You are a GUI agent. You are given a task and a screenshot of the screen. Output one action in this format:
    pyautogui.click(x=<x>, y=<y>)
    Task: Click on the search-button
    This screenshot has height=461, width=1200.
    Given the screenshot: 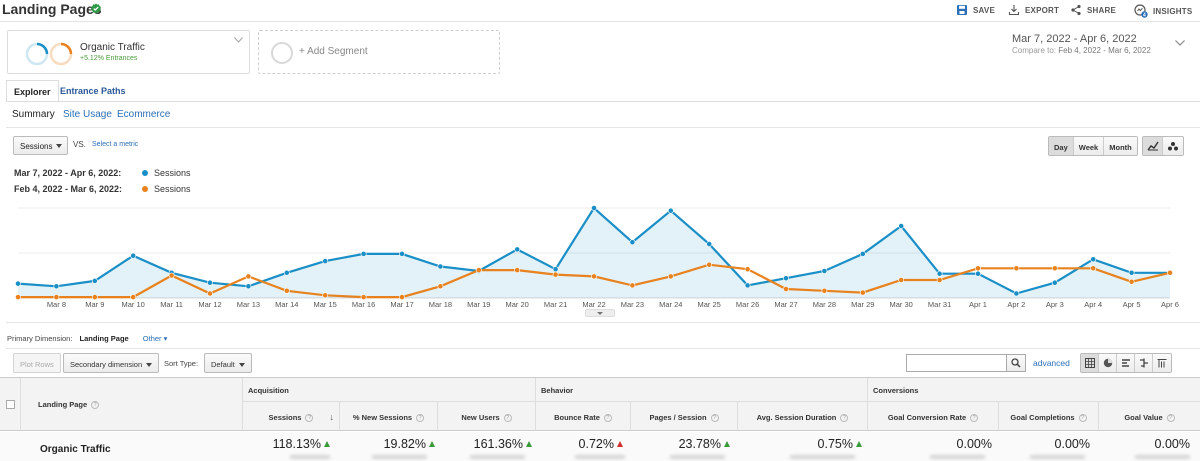 What is the action you would take?
    pyautogui.click(x=1016, y=363)
    